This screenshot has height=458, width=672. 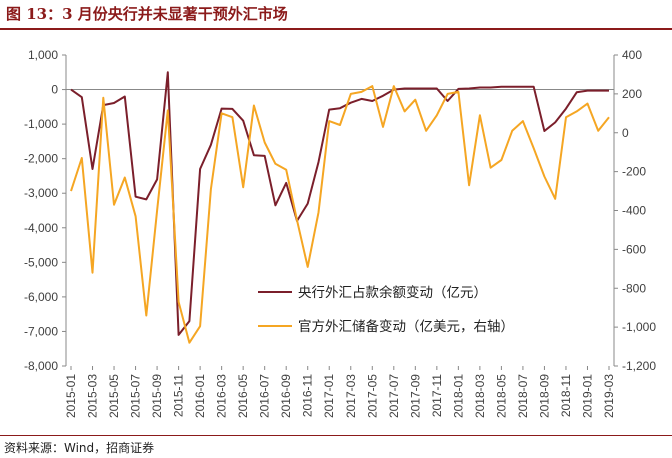 I want to click on x-tick-label: 2016-01, so click(x=200, y=396).